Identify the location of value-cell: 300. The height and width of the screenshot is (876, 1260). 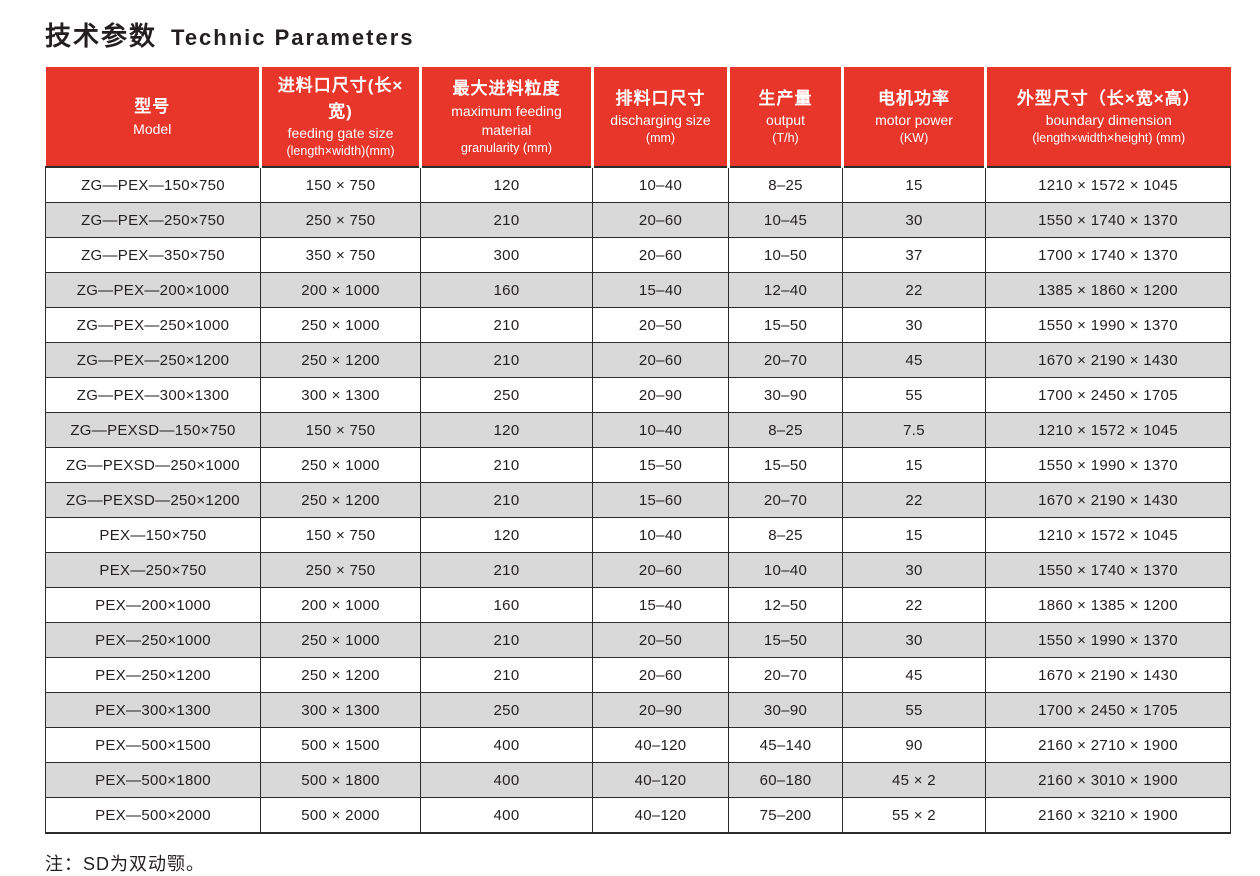
(506, 255).